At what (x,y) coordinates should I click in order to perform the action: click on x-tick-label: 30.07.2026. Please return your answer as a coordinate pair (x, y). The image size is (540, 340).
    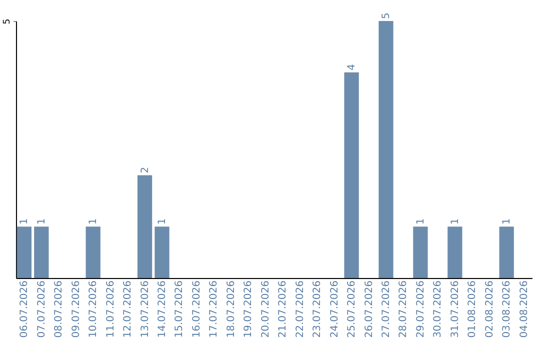
    Looking at the image, I should click on (438, 309).